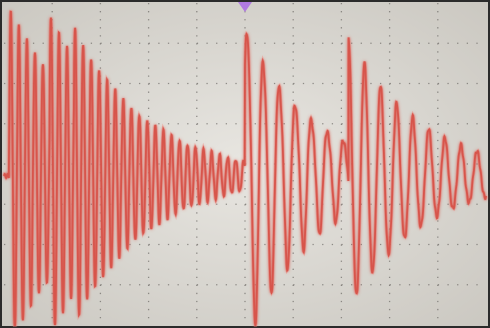 This screenshot has height=328, width=490. I want to click on trigger-marker-icon, so click(245, 7).